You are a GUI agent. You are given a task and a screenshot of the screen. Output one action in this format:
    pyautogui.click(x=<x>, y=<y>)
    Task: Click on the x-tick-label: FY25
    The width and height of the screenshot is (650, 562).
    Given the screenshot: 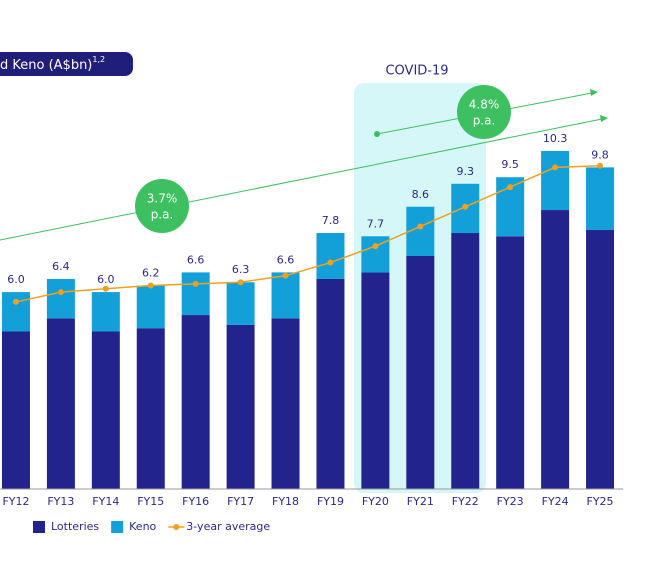 What is the action you would take?
    pyautogui.click(x=600, y=501)
    